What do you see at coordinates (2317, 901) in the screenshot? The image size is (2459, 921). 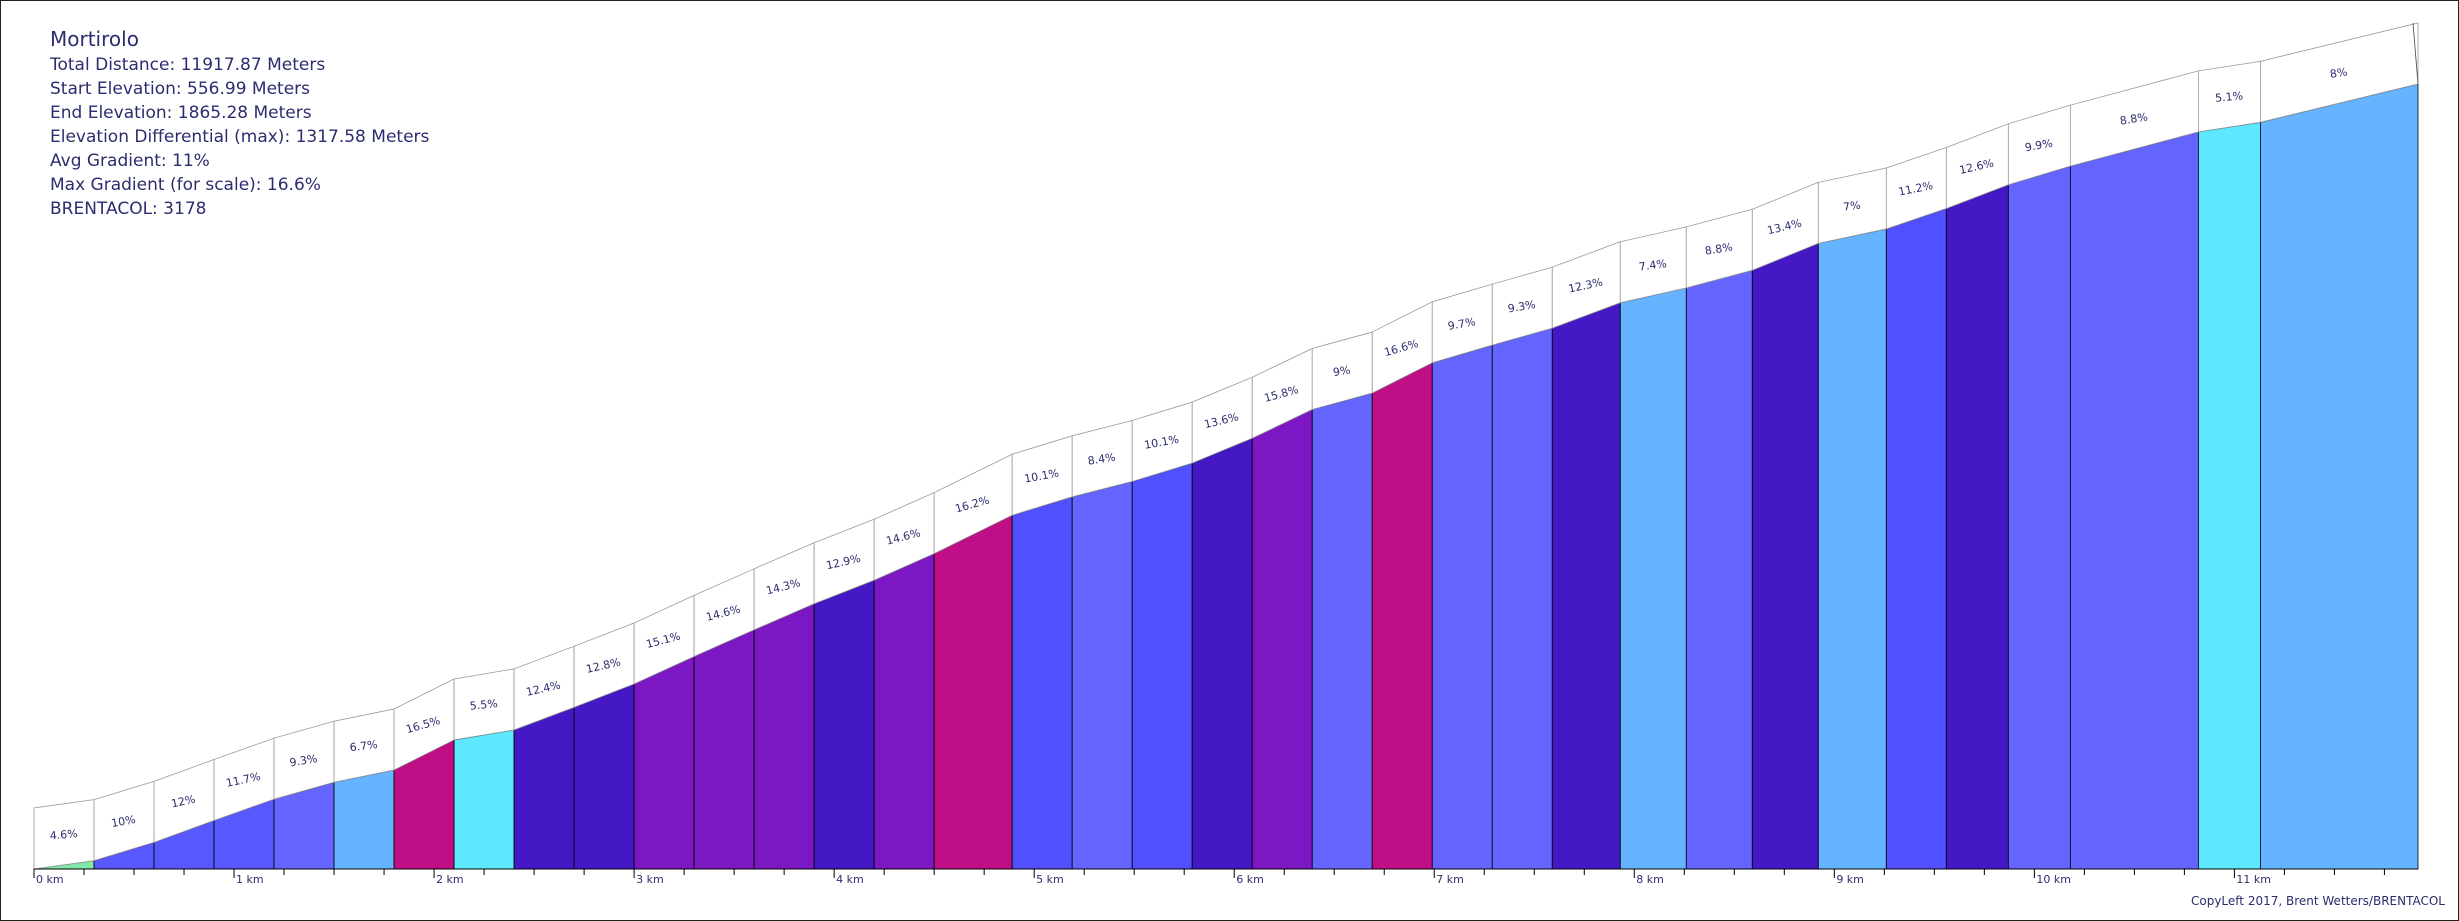 I see `copyleft-notice: CopyLeft 2017, Brent Wetters/BRENTACOL` at bounding box center [2317, 901].